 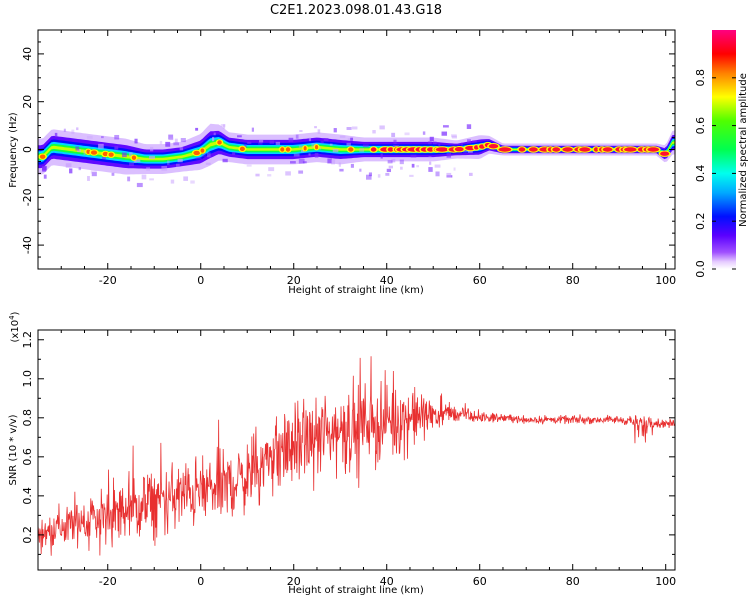 What do you see at coordinates (294, 581) in the screenshot?
I see `snr-xtick-label: 20` at bounding box center [294, 581].